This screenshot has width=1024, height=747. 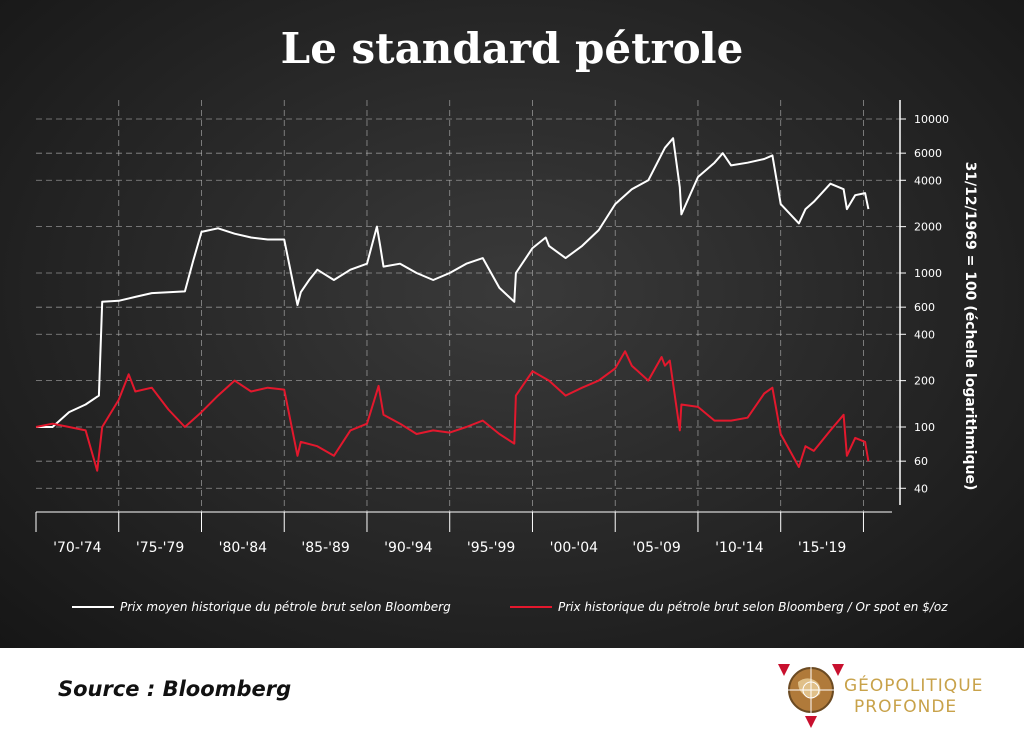 What do you see at coordinates (739, 548) in the screenshot?
I see `x-tick-label: '10-'14` at bounding box center [739, 548].